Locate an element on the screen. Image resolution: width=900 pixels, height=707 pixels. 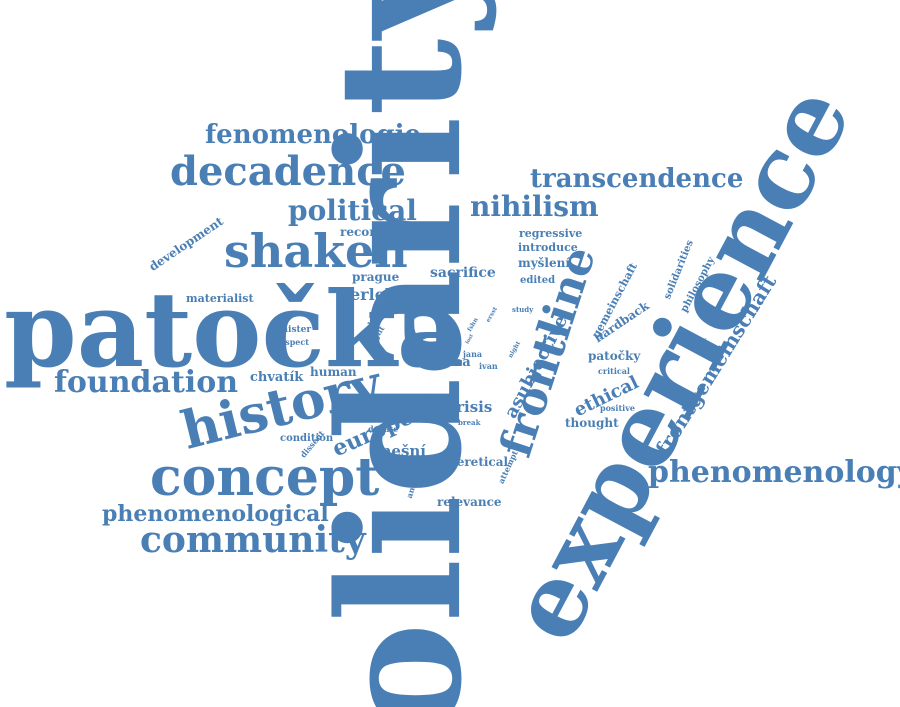
word-emerge: emerge is located at coordinates (410, 462).